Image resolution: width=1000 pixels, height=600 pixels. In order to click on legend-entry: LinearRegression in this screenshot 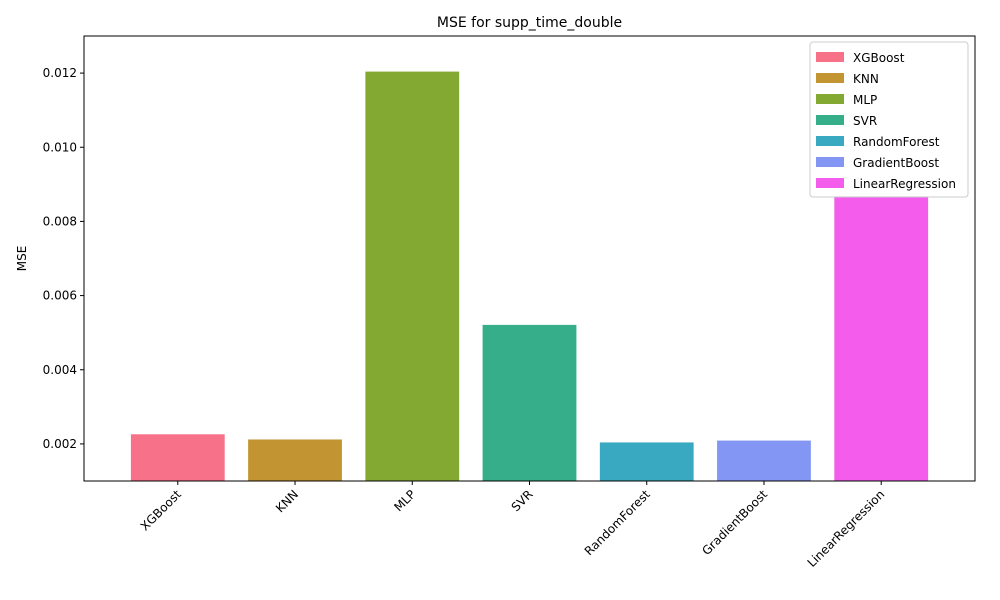, I will do `click(904, 184)`.